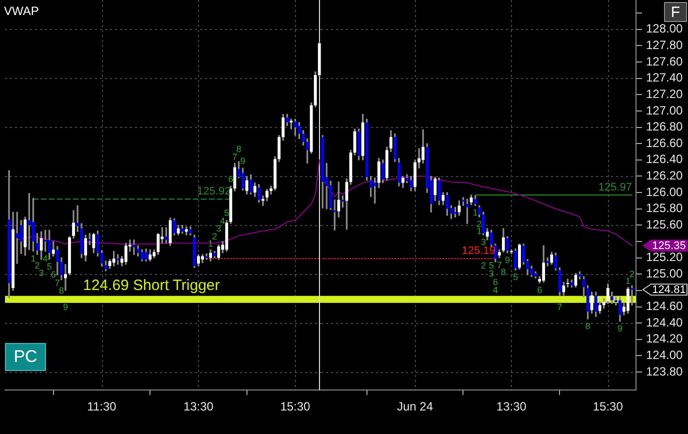  I want to click on y-tick-label: 126.40, so click(665, 159).